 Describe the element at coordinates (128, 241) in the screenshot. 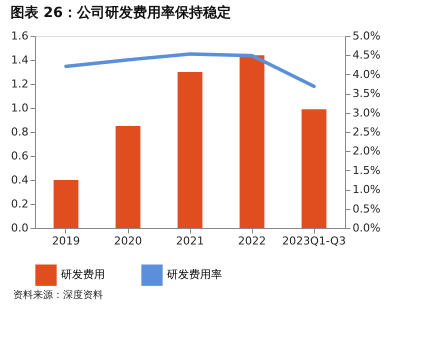

I see `x-tick-label: 2020` at that location.